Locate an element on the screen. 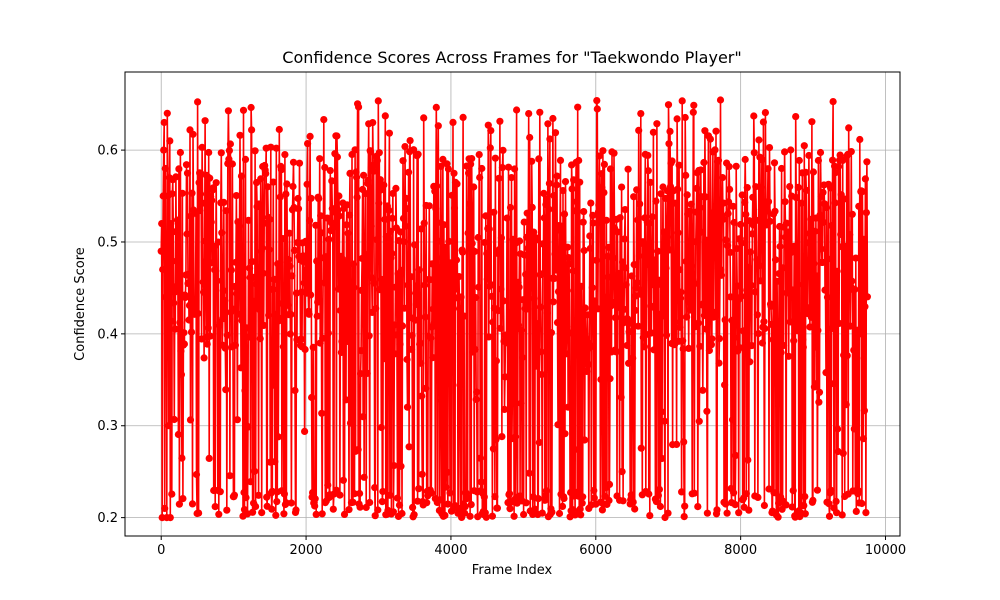  y-tick-label: 0.5 is located at coordinates (107, 242).